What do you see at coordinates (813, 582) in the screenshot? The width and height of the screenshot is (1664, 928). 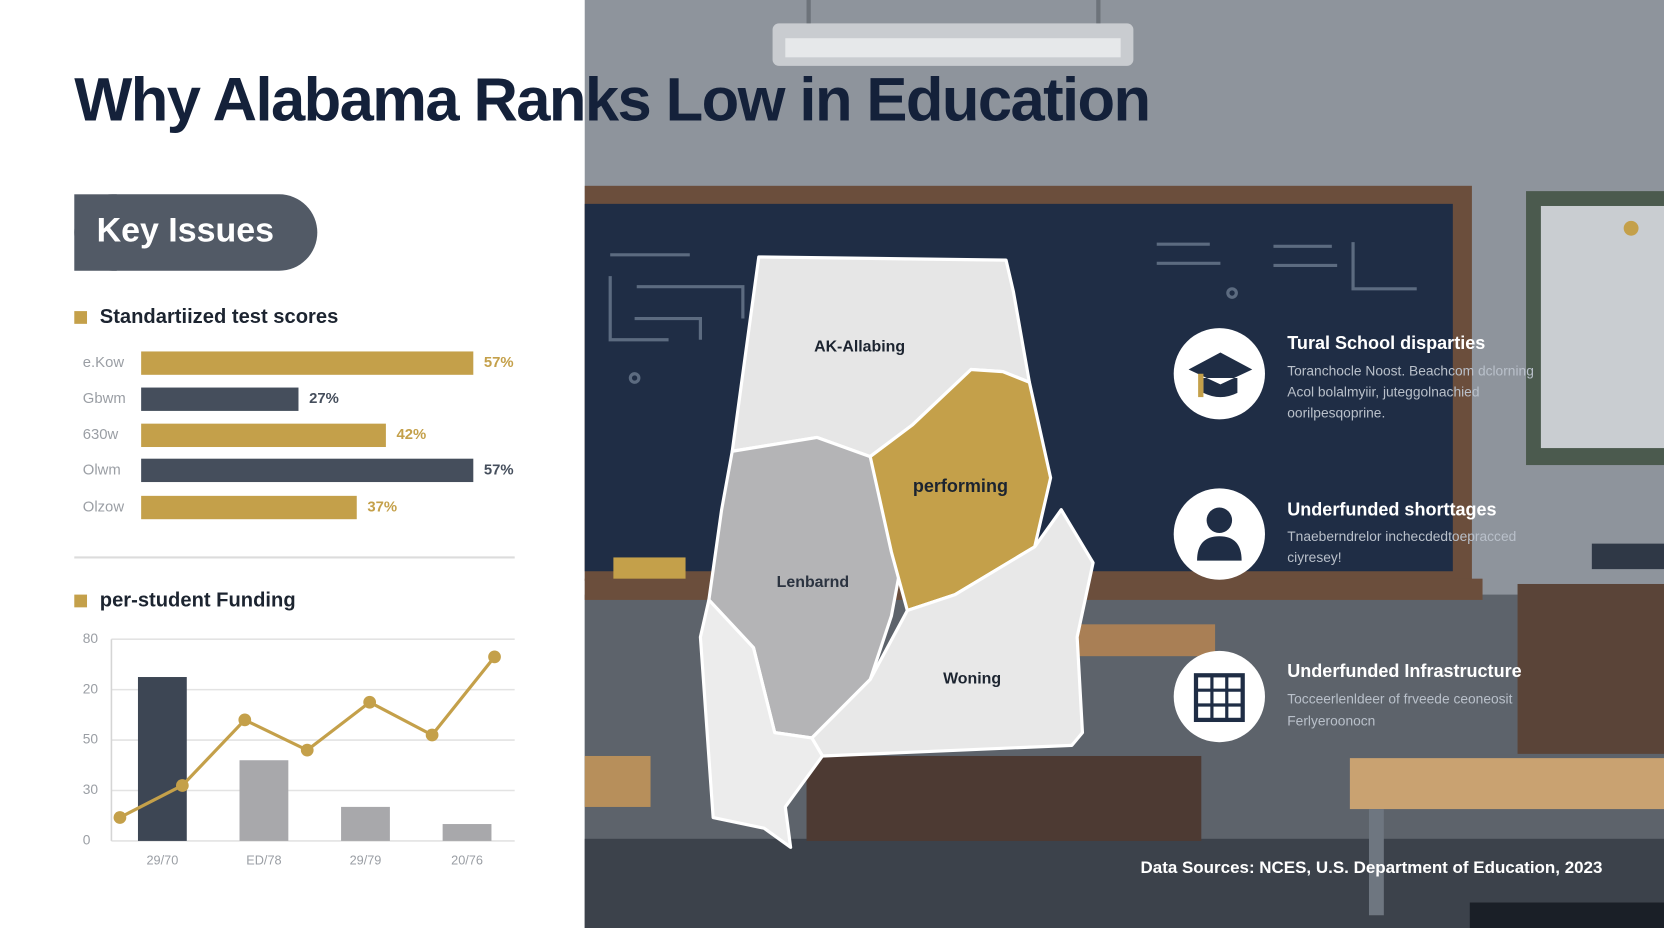 I see `map-label: Lenbarnd` at bounding box center [813, 582].